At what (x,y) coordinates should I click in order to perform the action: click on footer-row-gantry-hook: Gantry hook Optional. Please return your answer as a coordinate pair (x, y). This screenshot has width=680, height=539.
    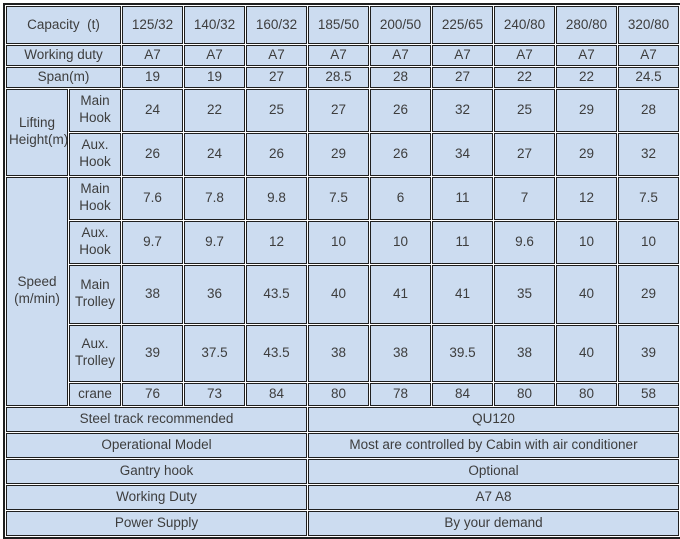
    Looking at the image, I should click on (342, 471).